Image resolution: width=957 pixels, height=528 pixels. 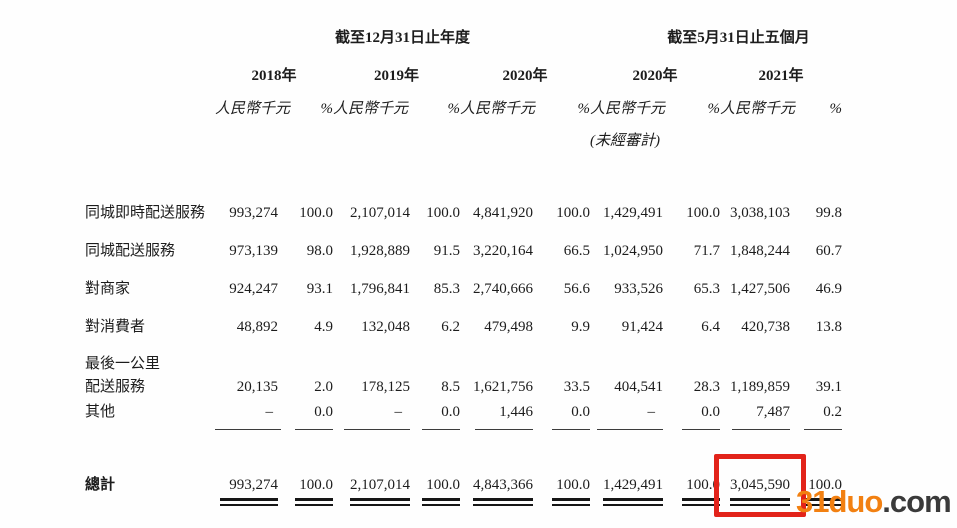 What do you see at coordinates (450, 387) in the screenshot?
I see `percent-cell: 8.5` at bounding box center [450, 387].